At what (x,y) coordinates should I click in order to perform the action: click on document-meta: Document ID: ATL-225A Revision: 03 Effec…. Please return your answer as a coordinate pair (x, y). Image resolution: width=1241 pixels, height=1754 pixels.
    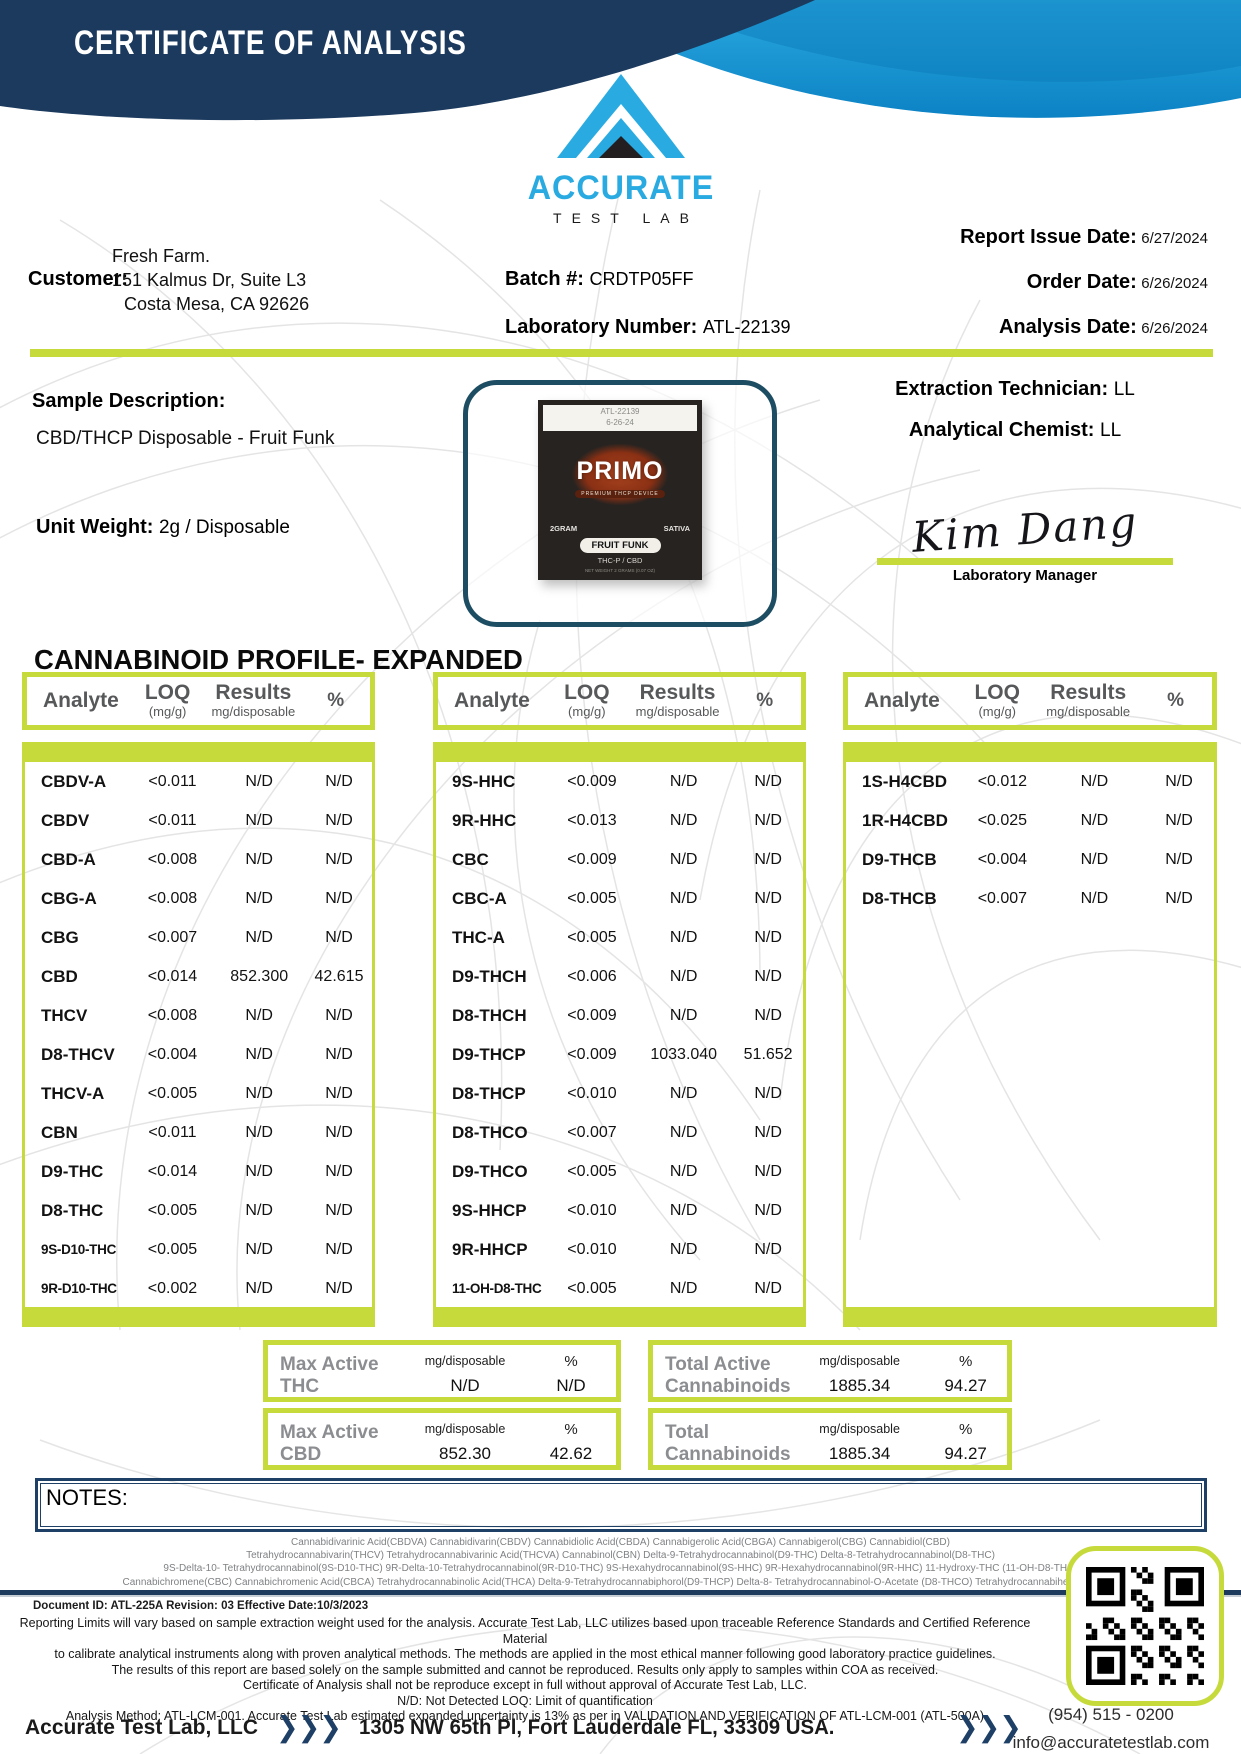
    Looking at the image, I should click on (201, 1606).